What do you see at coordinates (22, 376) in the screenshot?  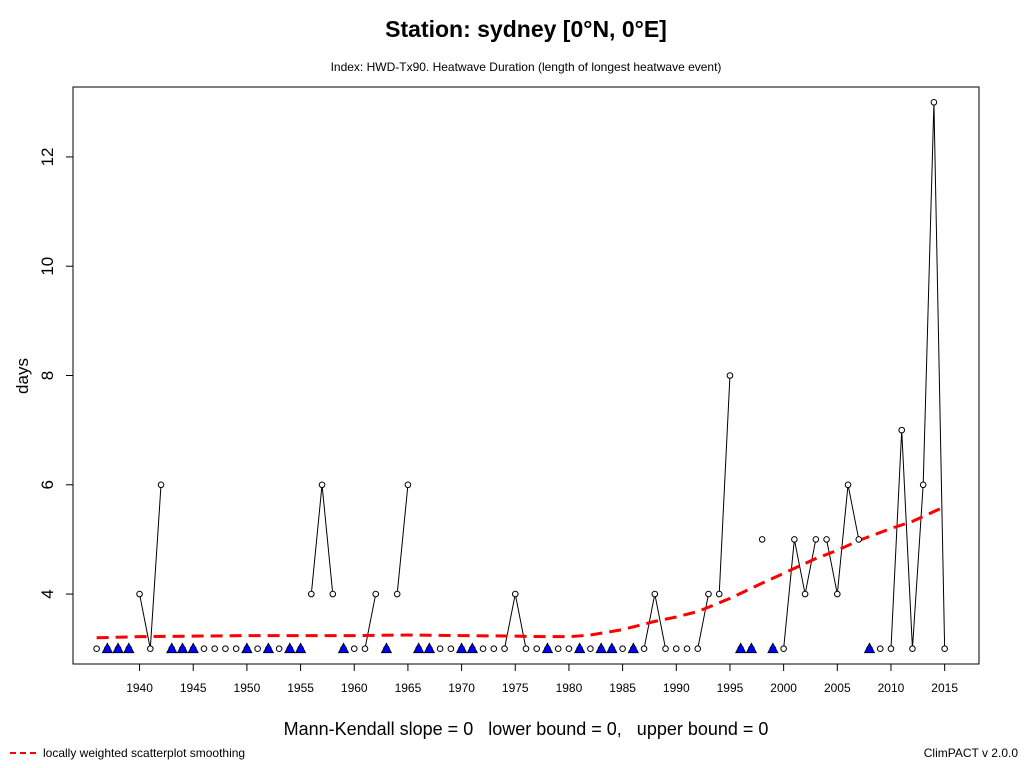 I see `y-axis-label: days` at bounding box center [22, 376].